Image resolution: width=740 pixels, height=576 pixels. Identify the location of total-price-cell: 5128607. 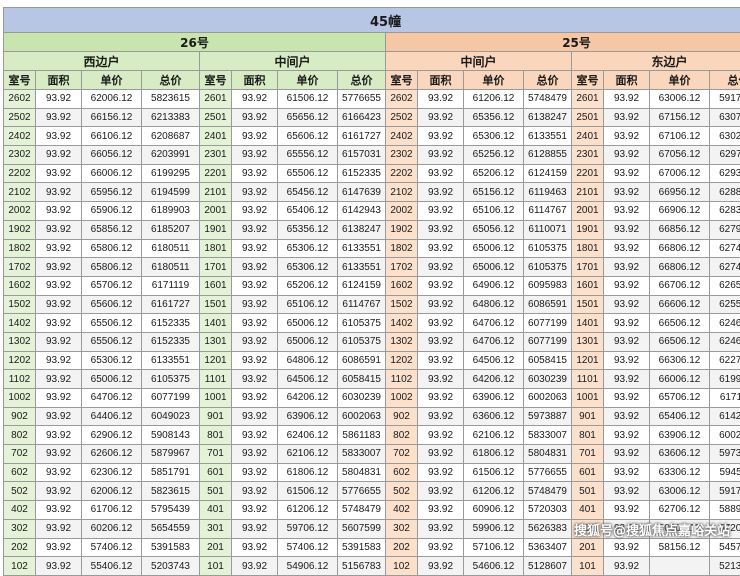
(548, 566).